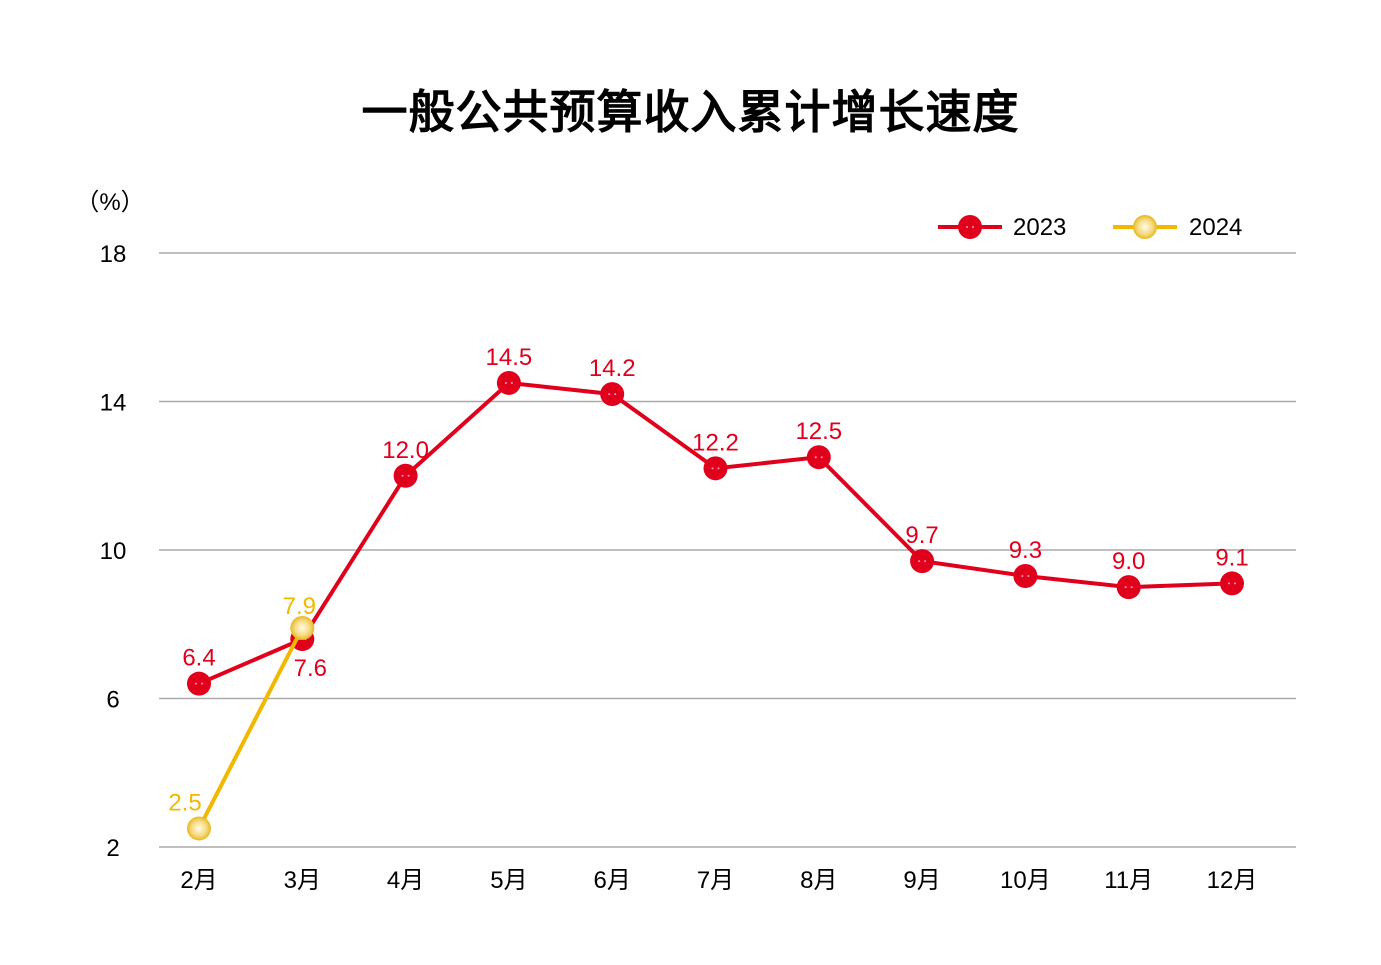 The height and width of the screenshot is (965, 1381). I want to click on x-tick-label: 6月, so click(612, 880).